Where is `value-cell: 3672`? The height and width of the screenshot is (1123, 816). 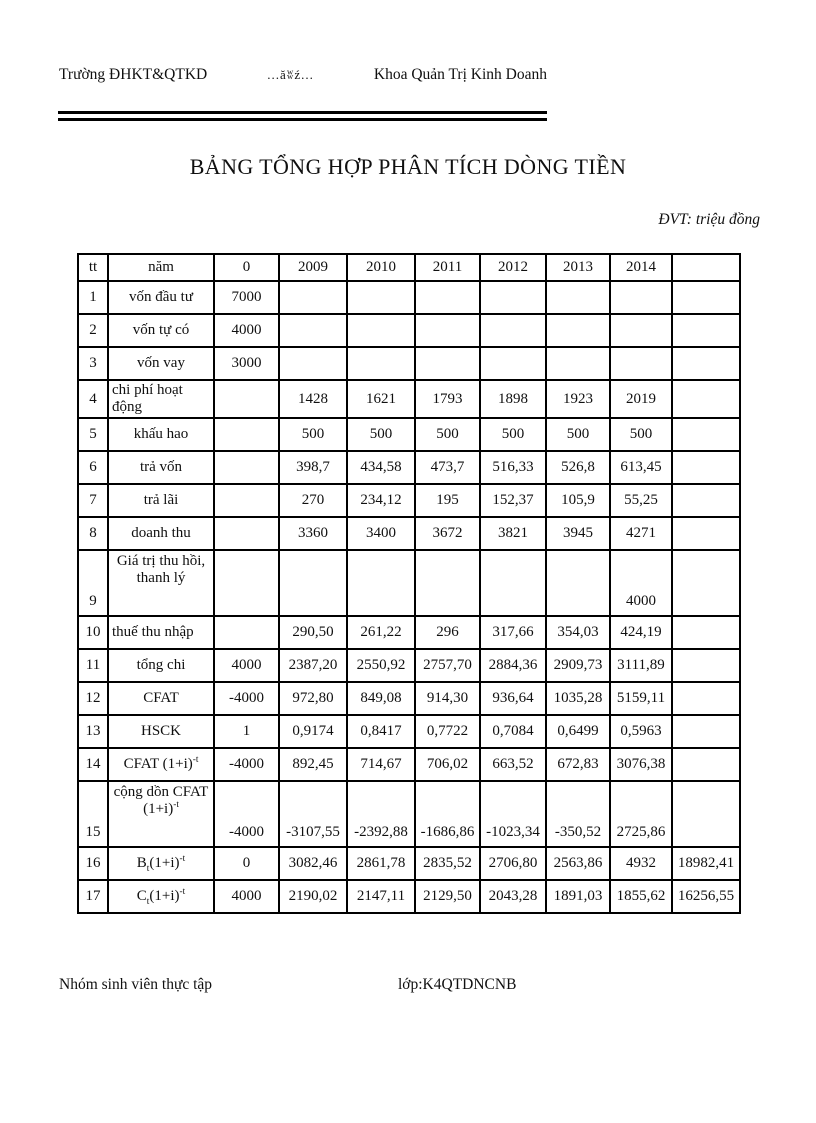 value-cell: 3672 is located at coordinates (447, 533).